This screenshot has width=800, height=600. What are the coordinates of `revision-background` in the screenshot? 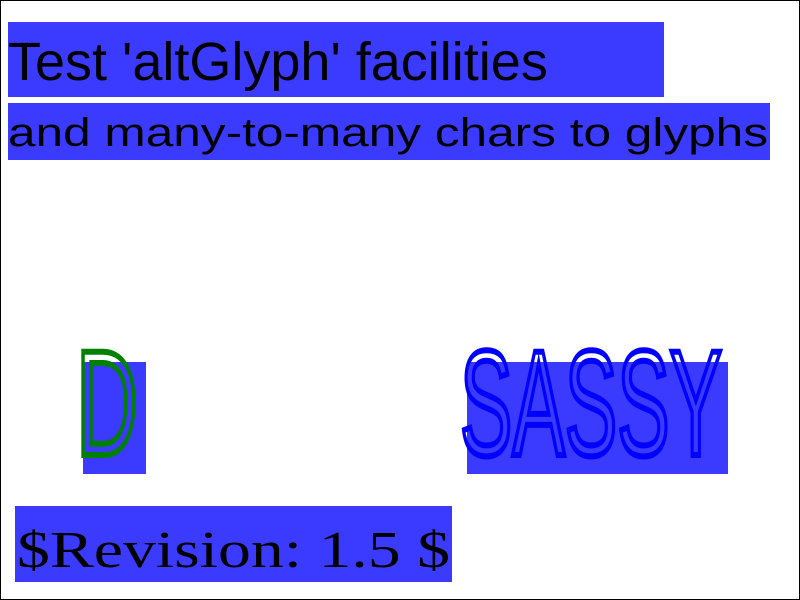 It's located at (233, 544).